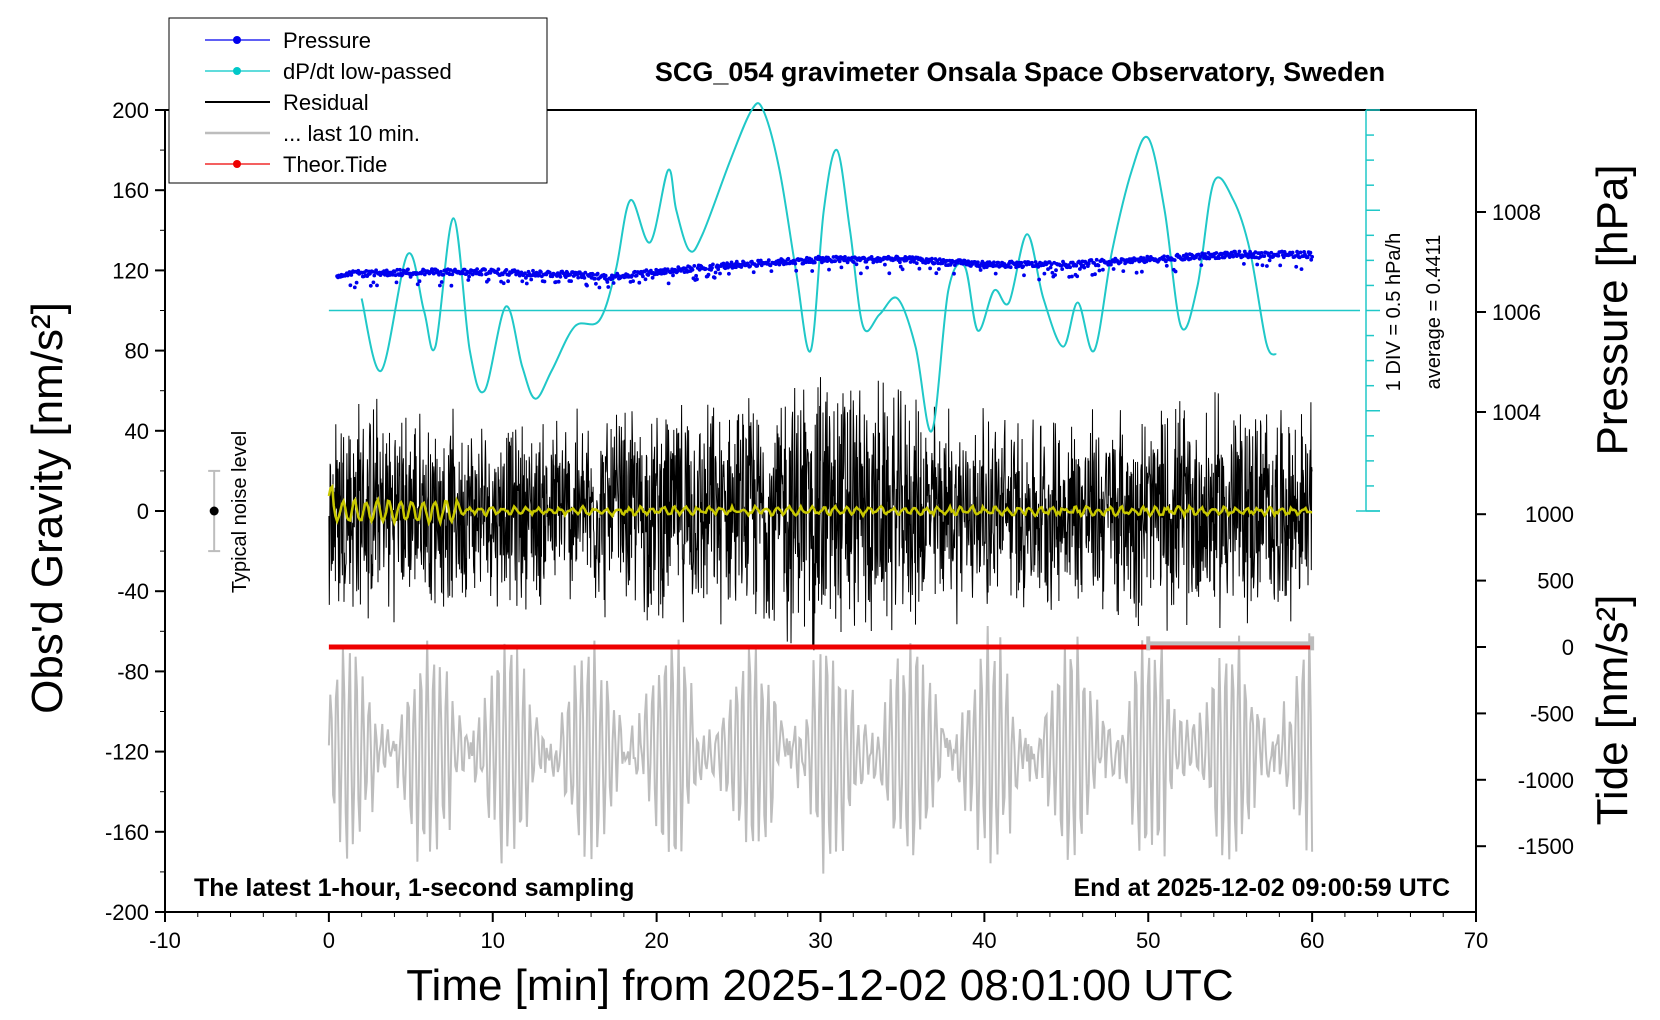 The height and width of the screenshot is (1020, 1660). What do you see at coordinates (820, 940) in the screenshot?
I see `x-tick-label: 30` at bounding box center [820, 940].